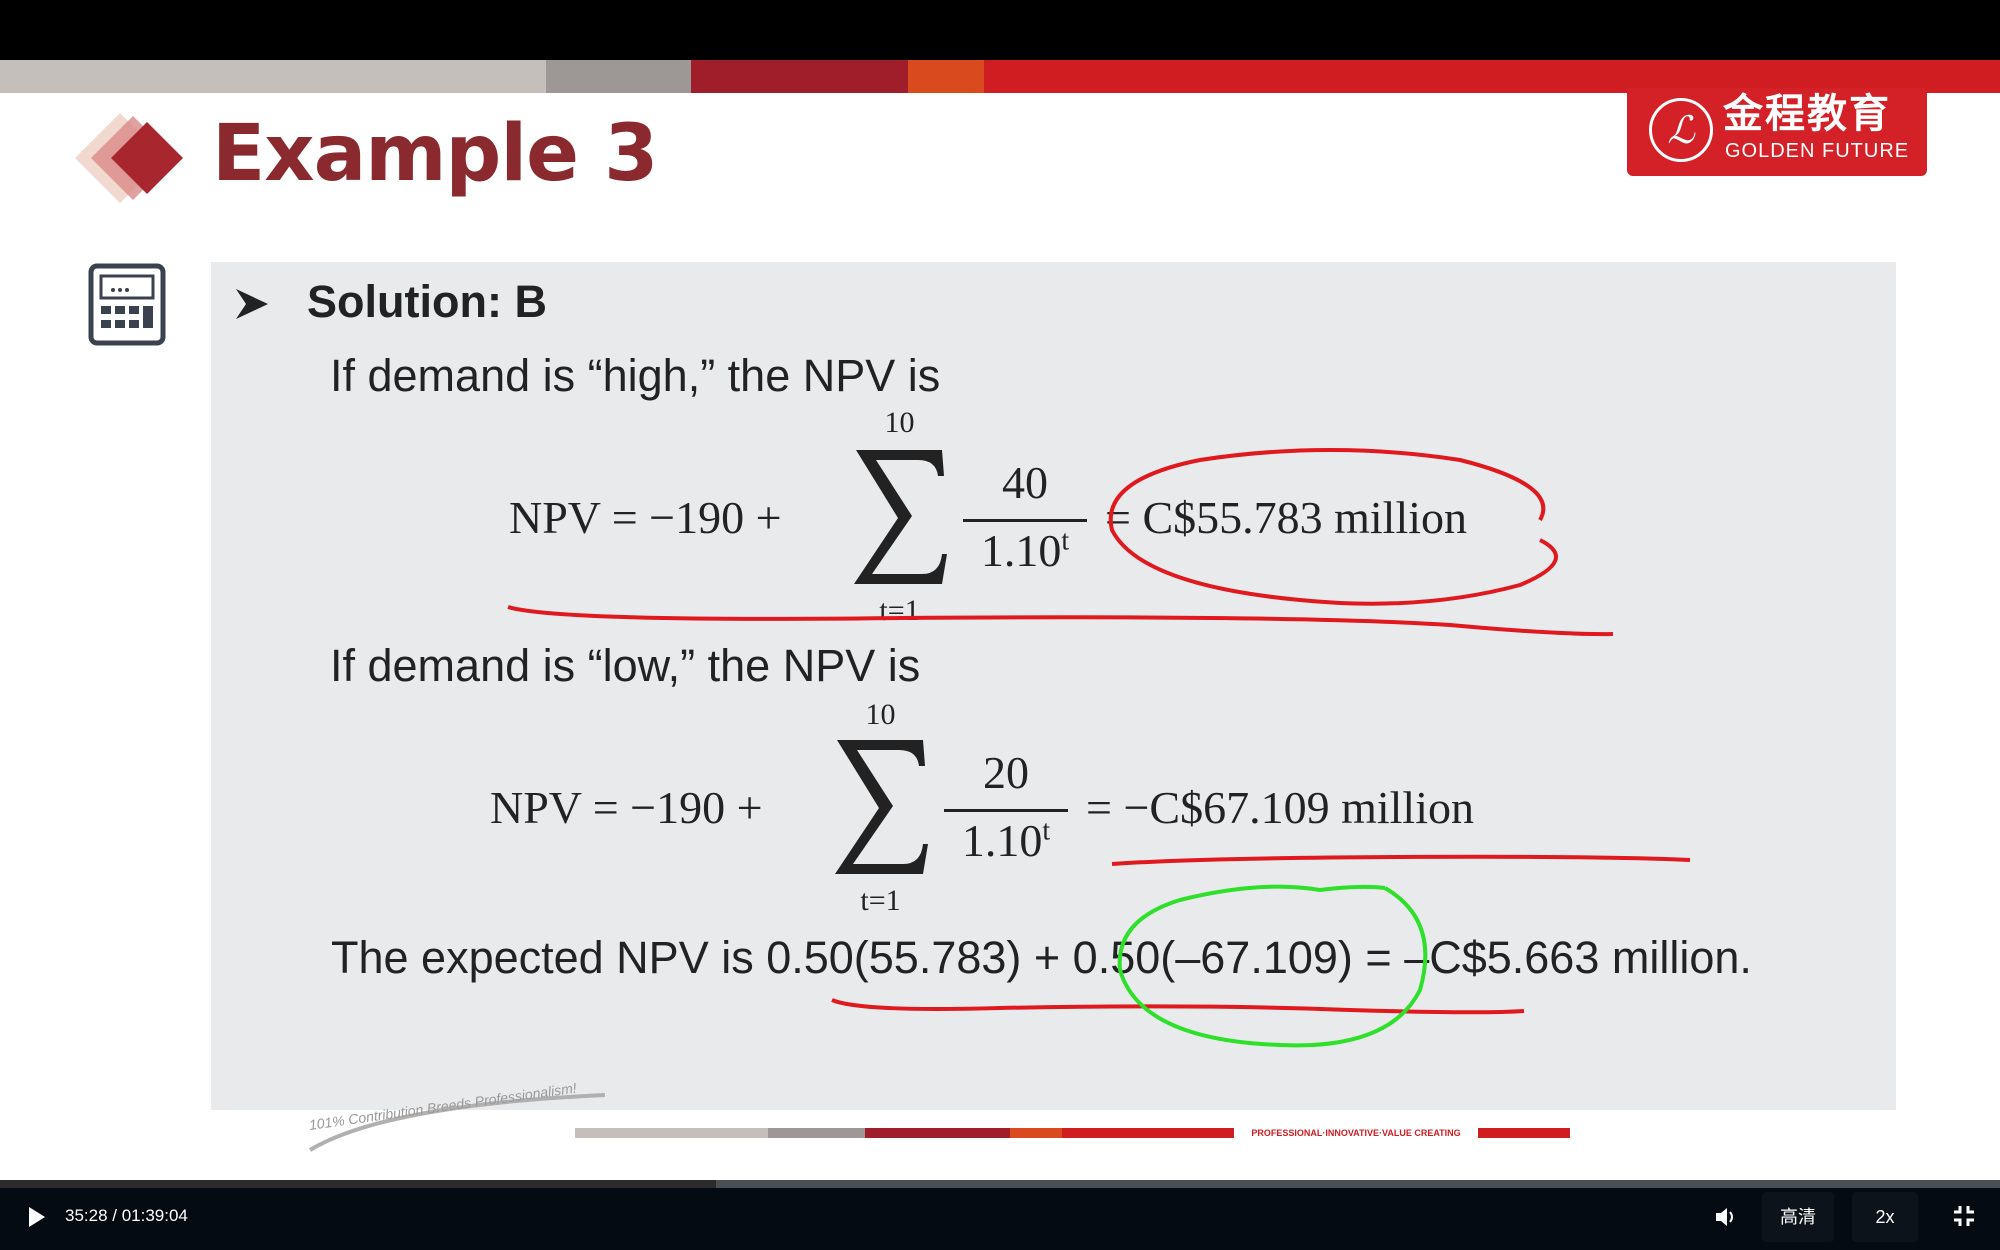 This screenshot has height=1250, width=2000. I want to click on volume-icon, so click(1726, 1217).